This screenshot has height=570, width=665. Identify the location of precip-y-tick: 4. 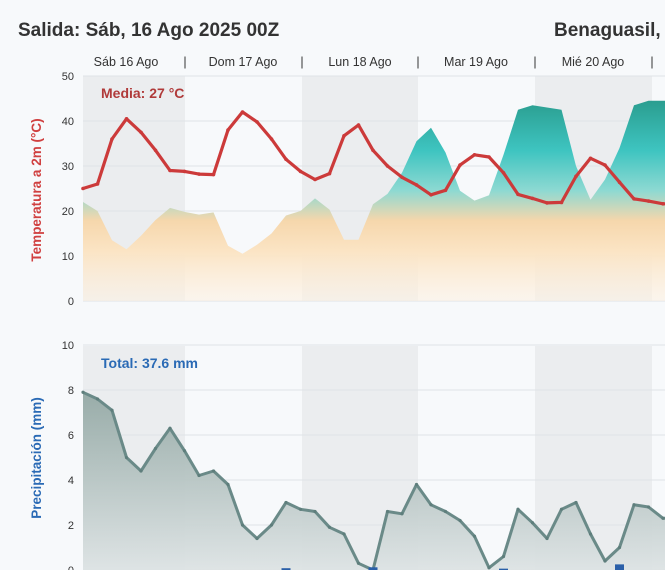
(71, 481).